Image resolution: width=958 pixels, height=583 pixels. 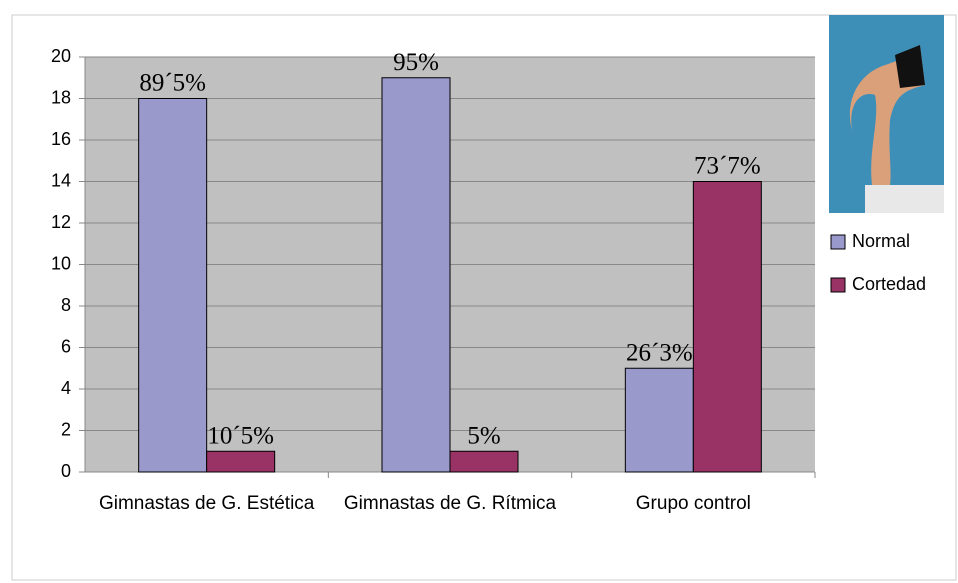 I want to click on photo-clothes, so click(x=910, y=66).